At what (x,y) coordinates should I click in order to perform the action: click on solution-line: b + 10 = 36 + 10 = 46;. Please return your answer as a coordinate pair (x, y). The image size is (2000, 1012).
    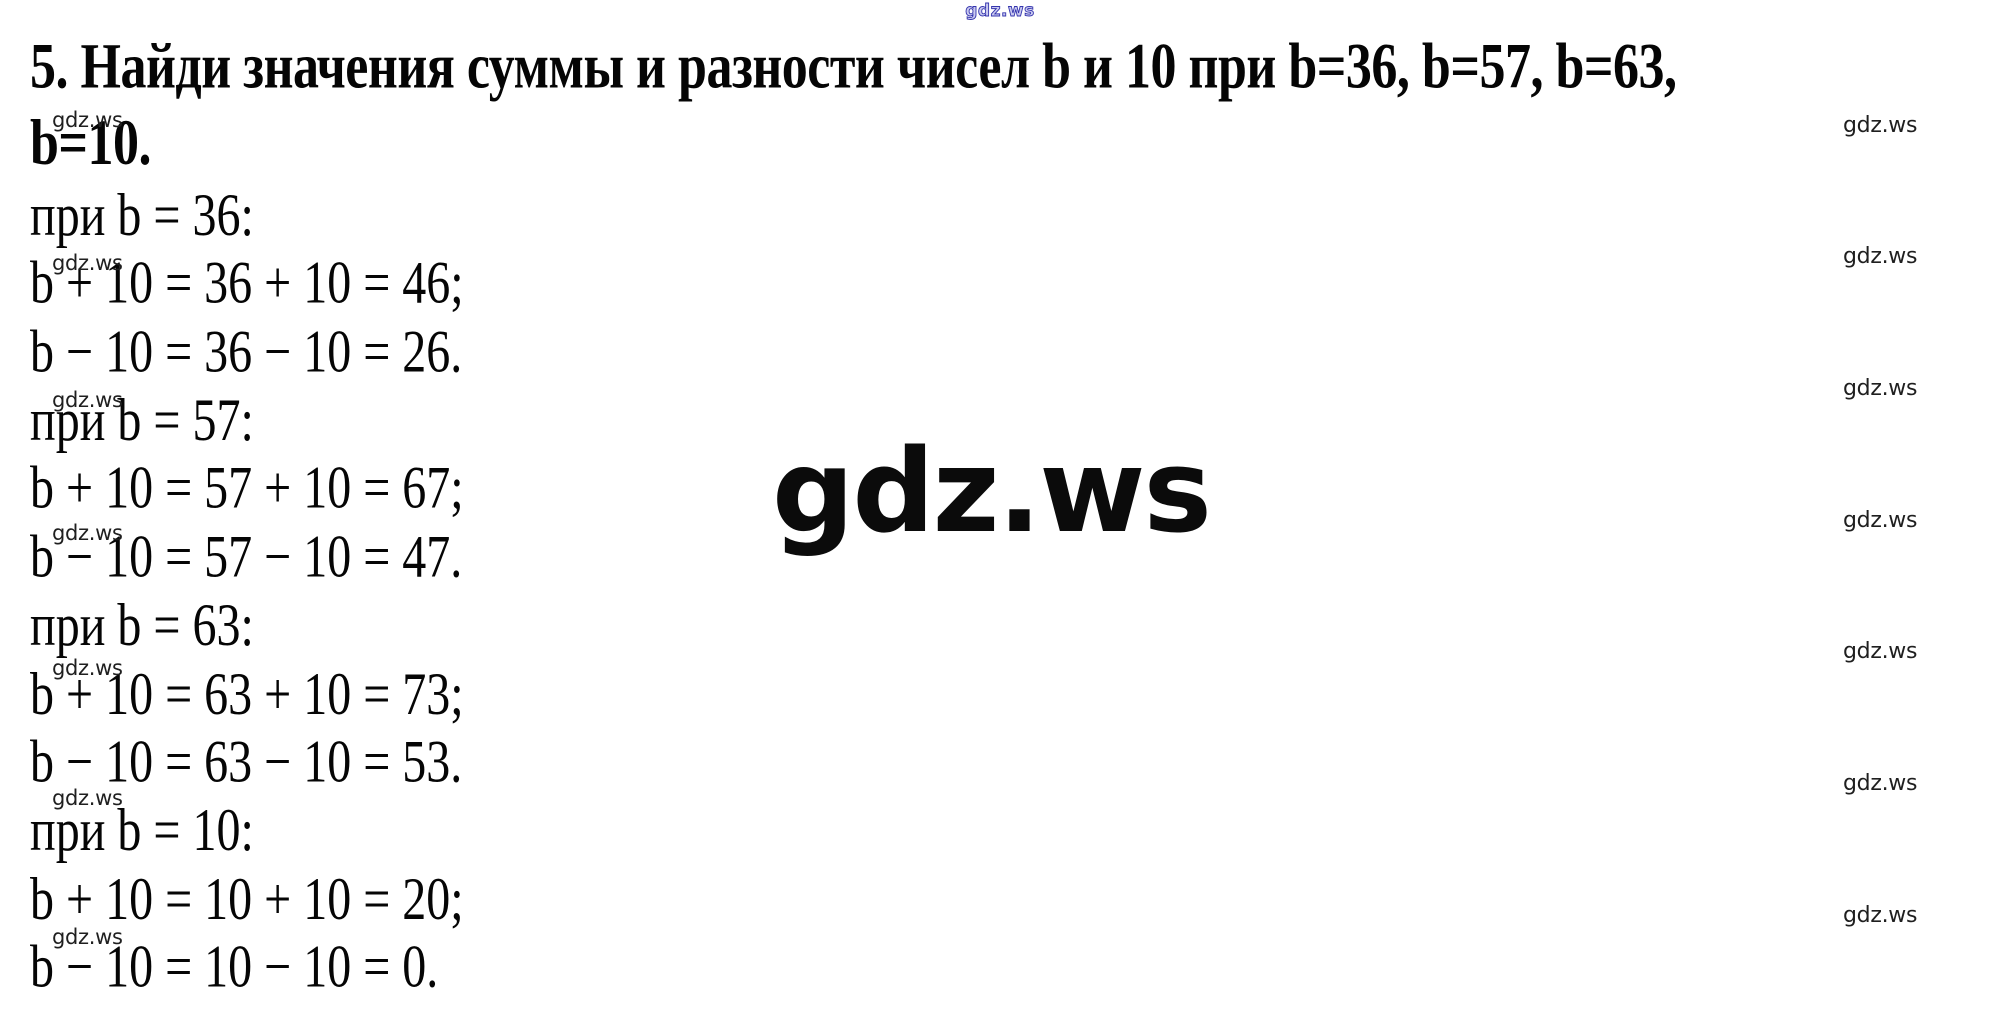
    Looking at the image, I should click on (247, 283).